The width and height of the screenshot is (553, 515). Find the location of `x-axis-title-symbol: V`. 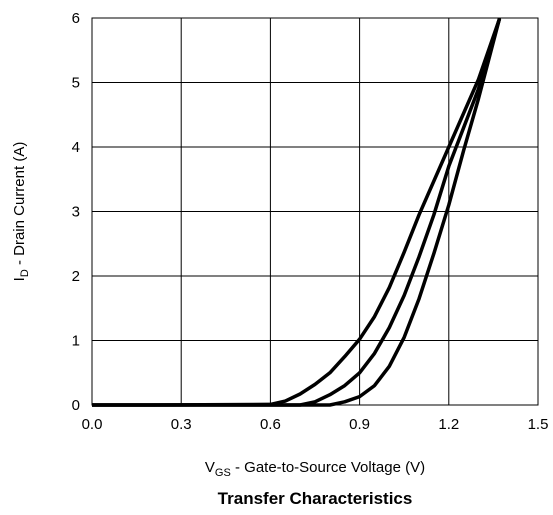

x-axis-title-symbol: V is located at coordinates (210, 467).